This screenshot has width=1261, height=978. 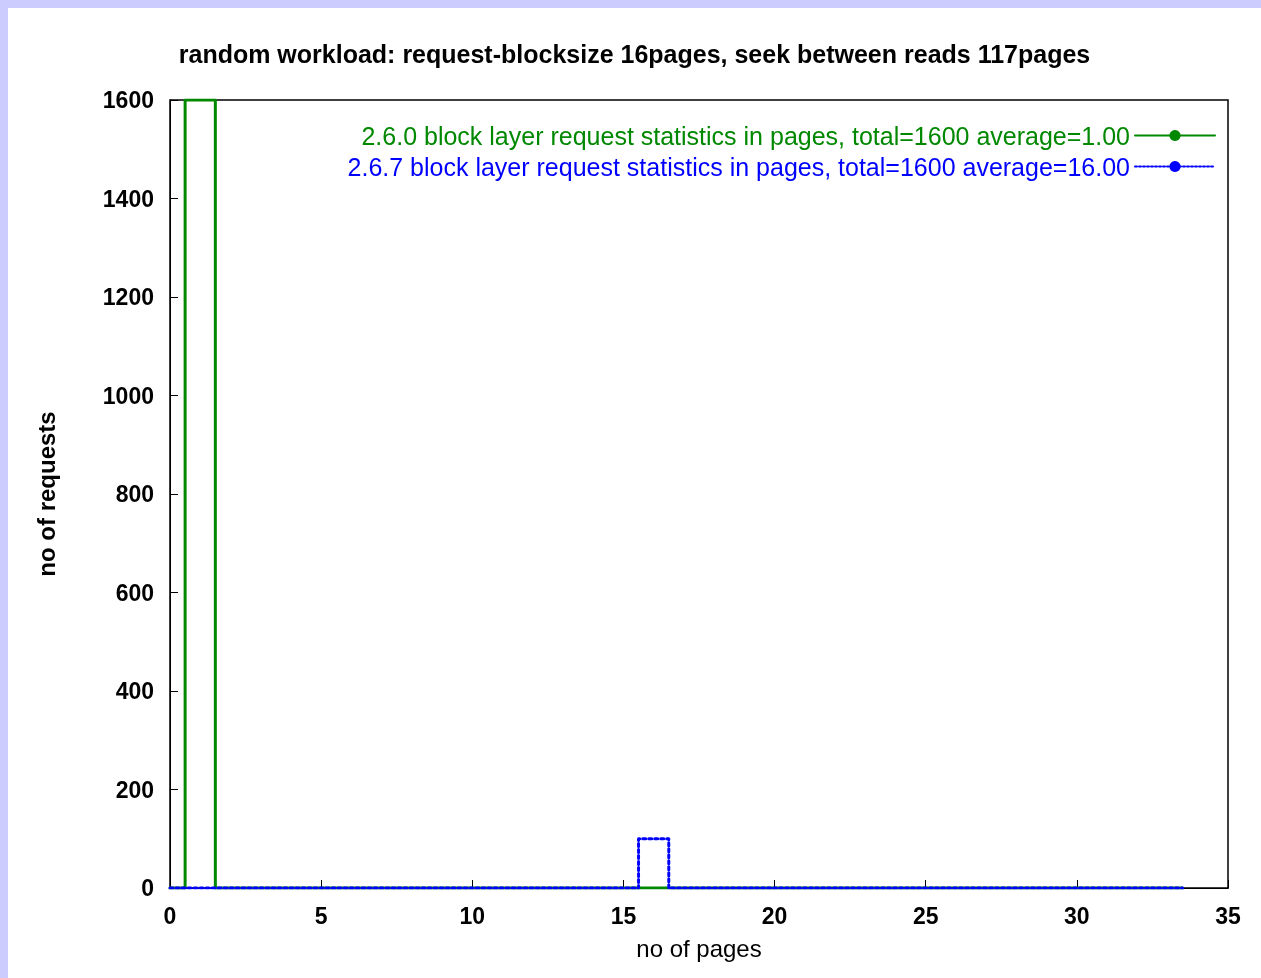 What do you see at coordinates (134, 789) in the screenshot?
I see `y-tick-label: 200` at bounding box center [134, 789].